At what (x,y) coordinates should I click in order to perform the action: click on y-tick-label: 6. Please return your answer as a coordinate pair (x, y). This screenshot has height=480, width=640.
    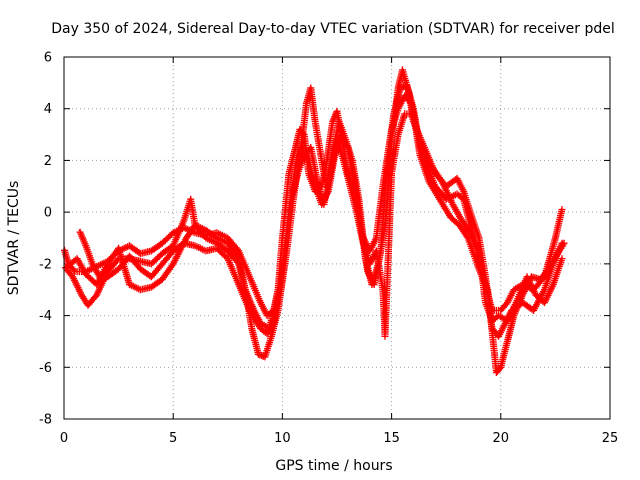
    Looking at the image, I should click on (48, 58).